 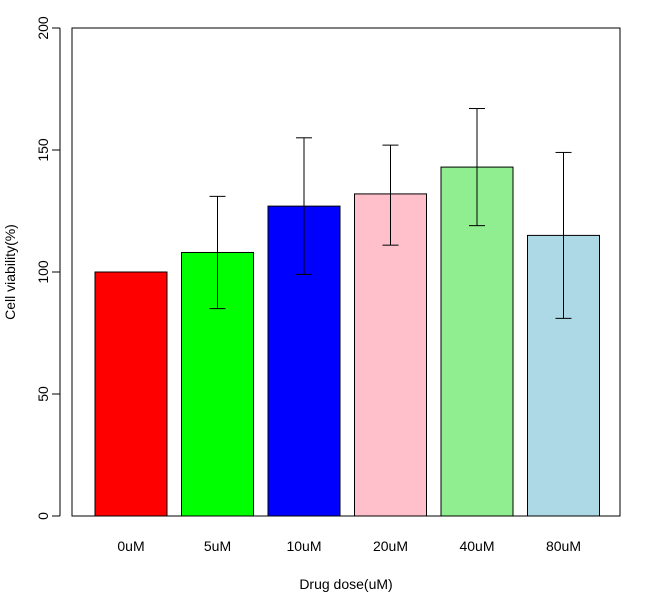 What do you see at coordinates (217, 252) in the screenshot?
I see `error-bar-5uM` at bounding box center [217, 252].